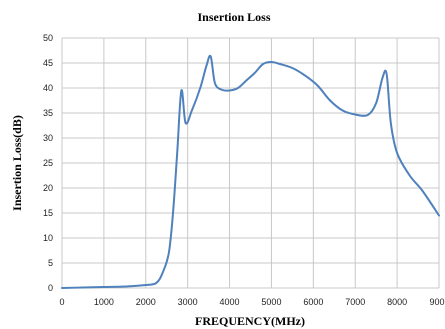  Describe the element at coordinates (50, 263) in the screenshot. I see `y-tick-label: 5` at that location.